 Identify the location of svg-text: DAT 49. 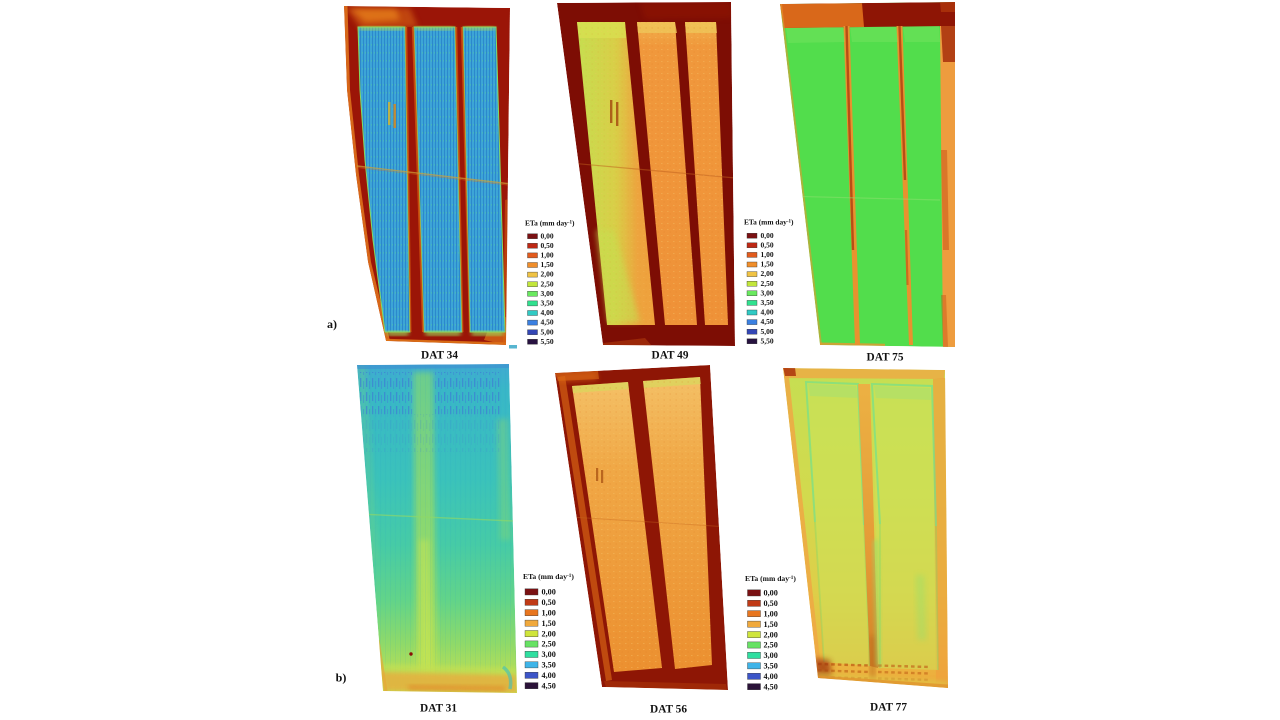
(670, 356).